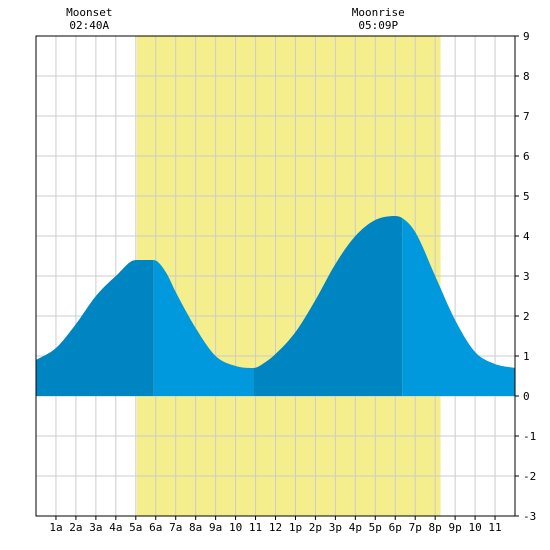  What do you see at coordinates (55, 527) in the screenshot?
I see `x-tick-label: 1a` at bounding box center [55, 527].